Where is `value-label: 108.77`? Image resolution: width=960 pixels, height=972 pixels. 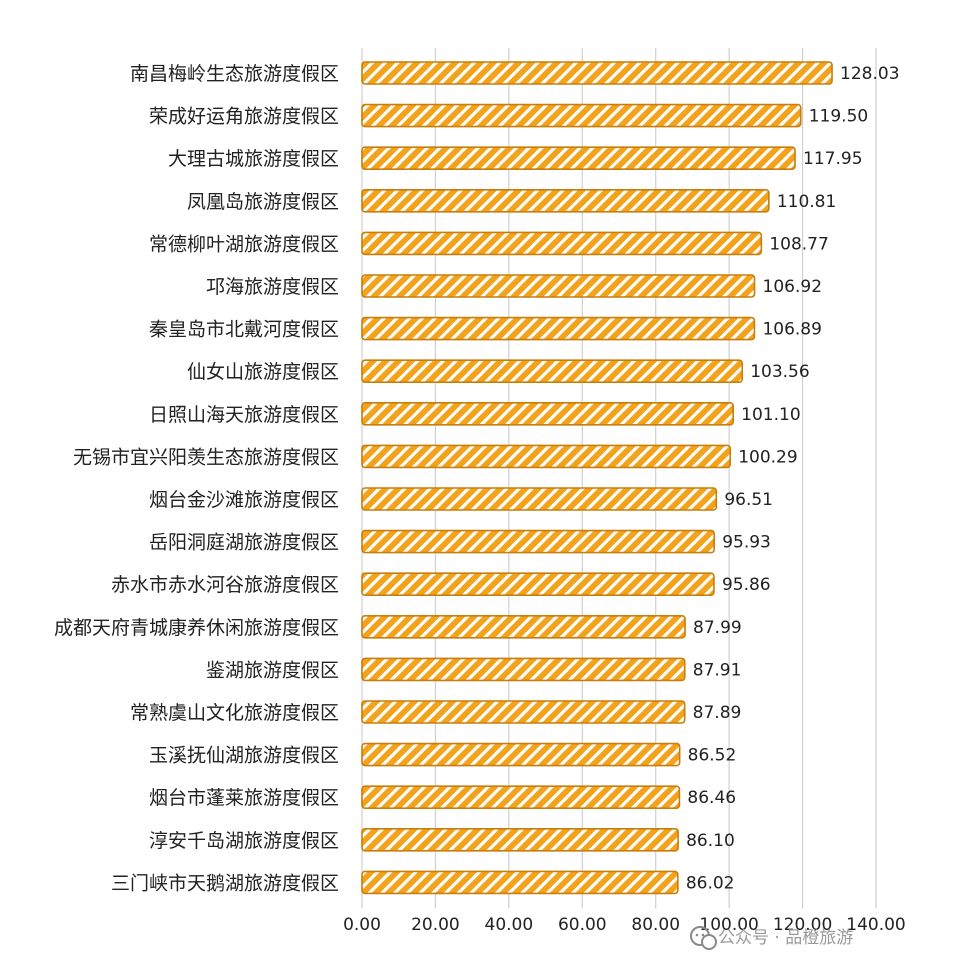 value-label: 108.77 is located at coordinates (798, 244).